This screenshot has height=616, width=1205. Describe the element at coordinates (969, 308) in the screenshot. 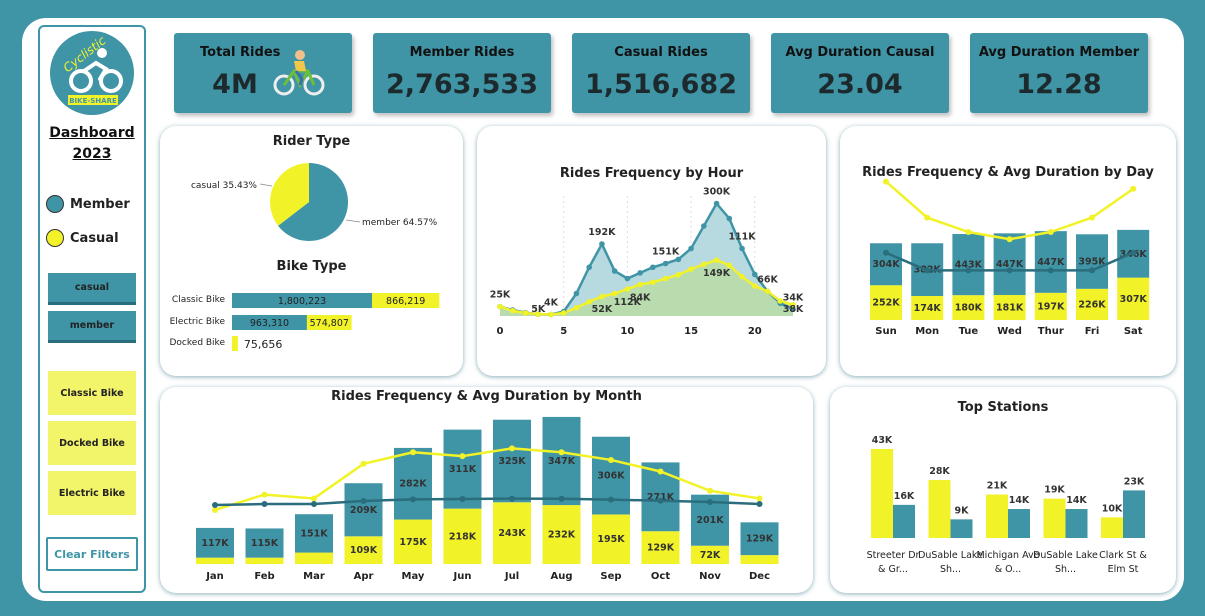

I see `day-casual-label: 180K` at that location.